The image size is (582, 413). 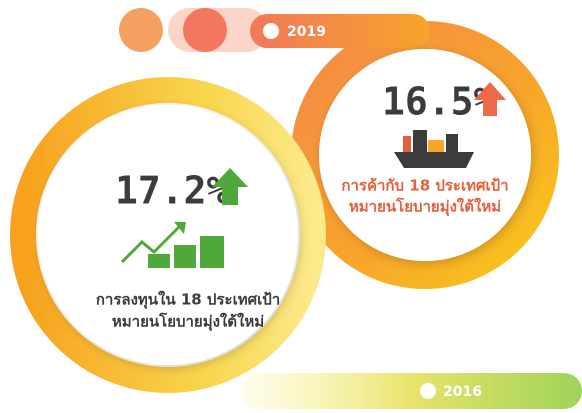 What do you see at coordinates (188, 300) in the screenshot?
I see `stat-caption: การลงทุนใน 18 ประเทศเป้า` at bounding box center [188, 300].